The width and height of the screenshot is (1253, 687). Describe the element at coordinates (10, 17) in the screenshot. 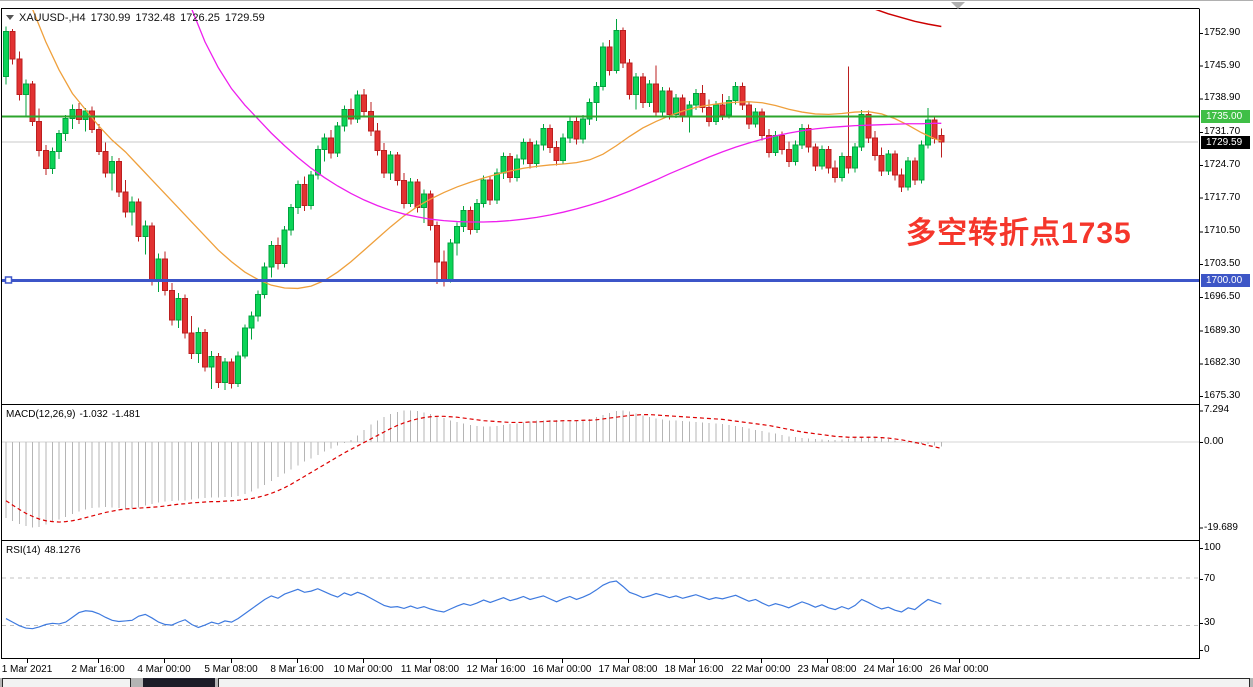

I see `symbol-dropdown-icon` at that location.